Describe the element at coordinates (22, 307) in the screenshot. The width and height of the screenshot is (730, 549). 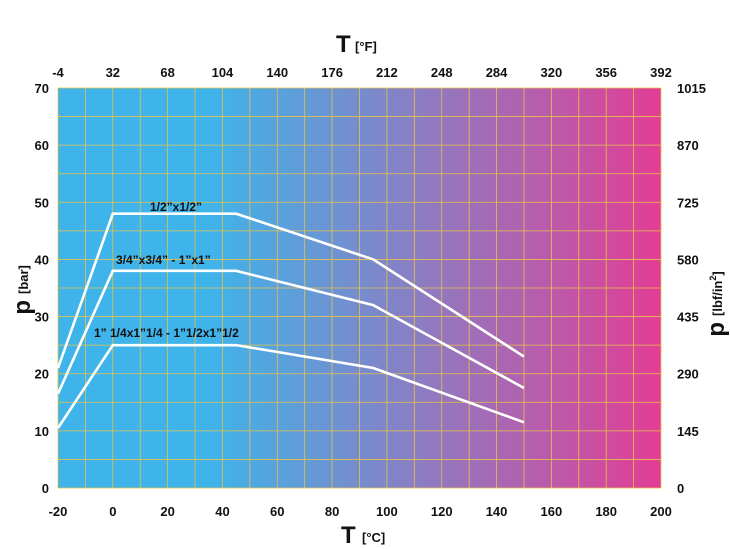
I see `left-axis-symbol: p` at that location.